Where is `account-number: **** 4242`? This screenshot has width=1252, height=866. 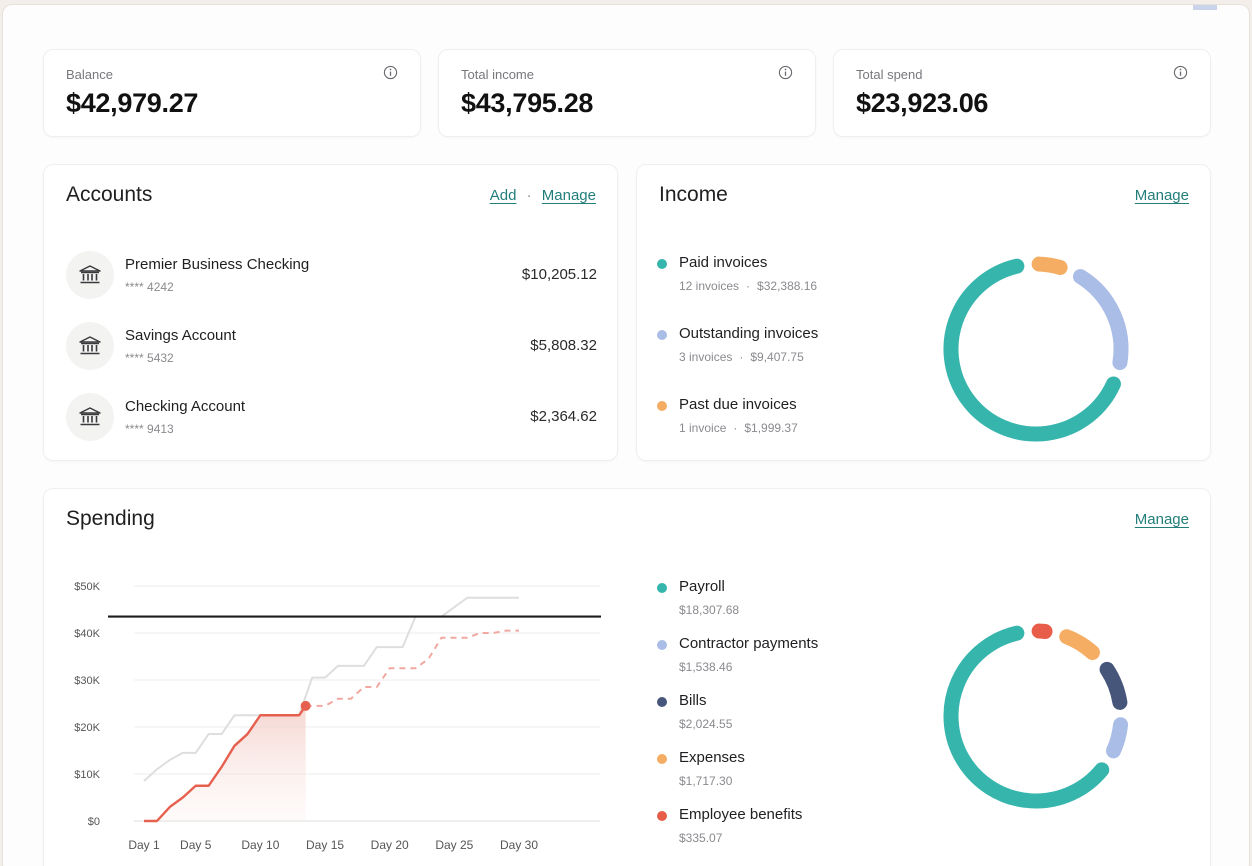 account-number: **** 4242 is located at coordinates (149, 287).